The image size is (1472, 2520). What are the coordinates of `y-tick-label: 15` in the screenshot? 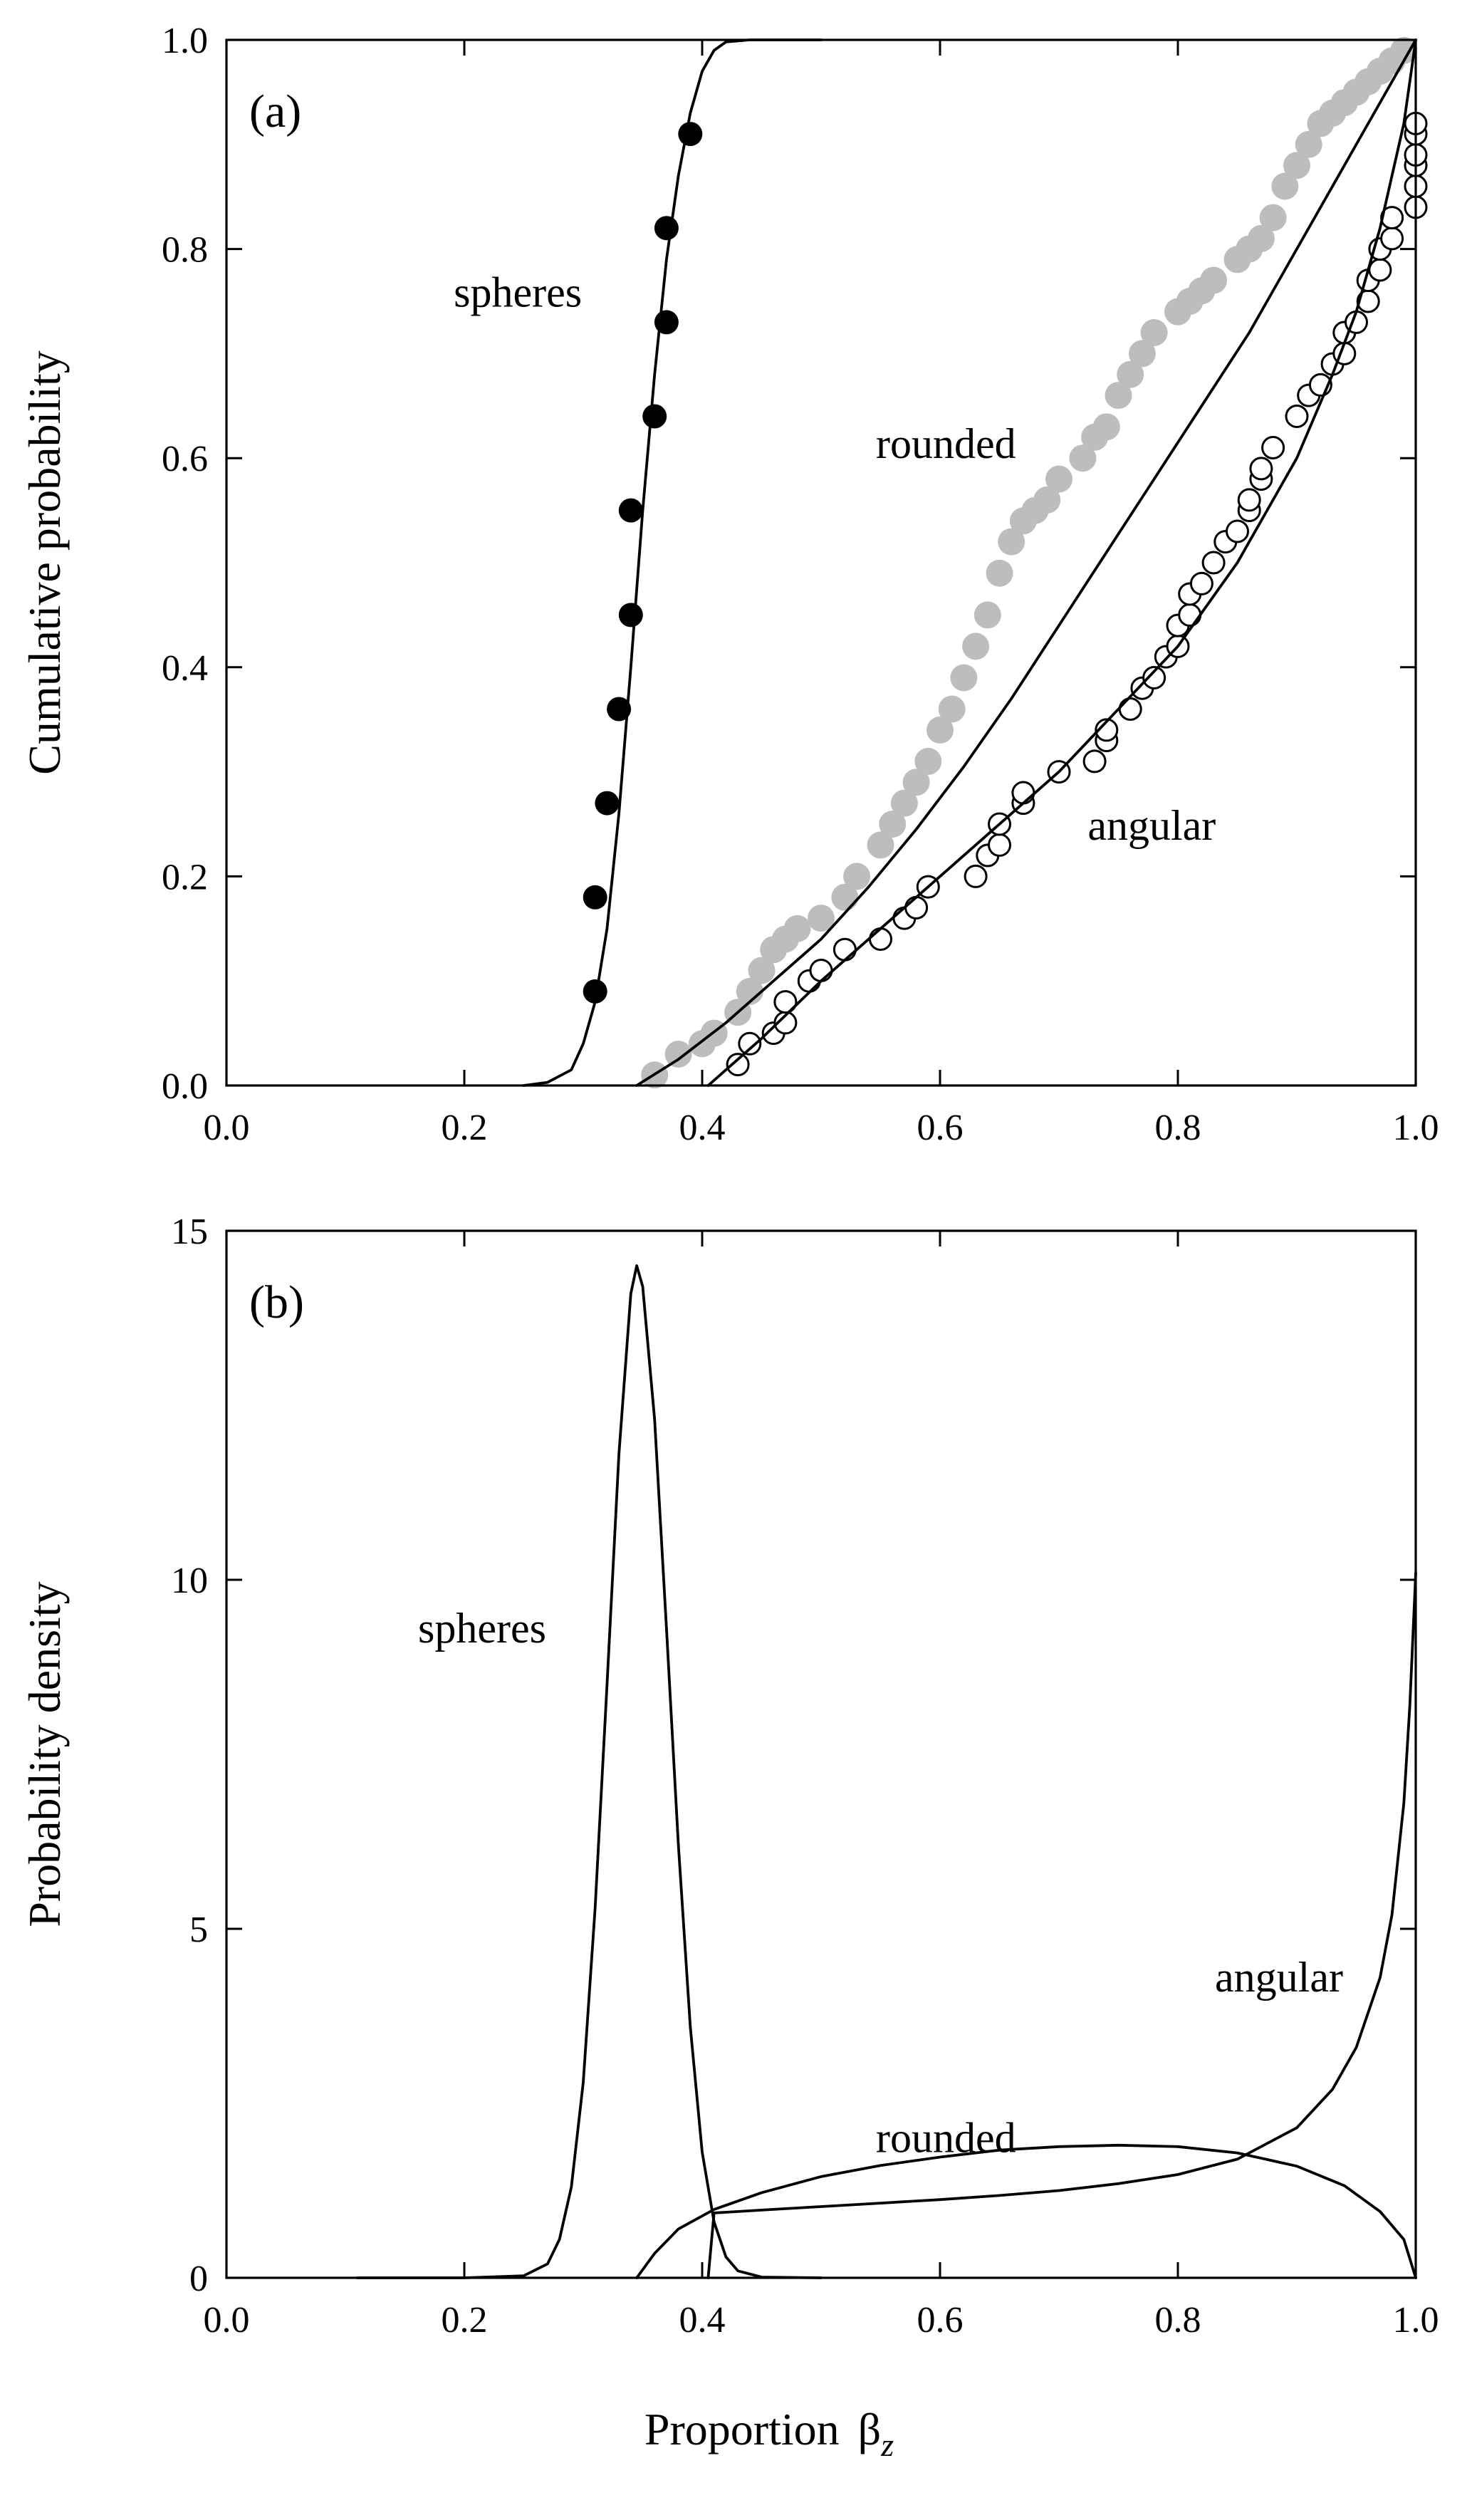 It's located at (189, 1232).